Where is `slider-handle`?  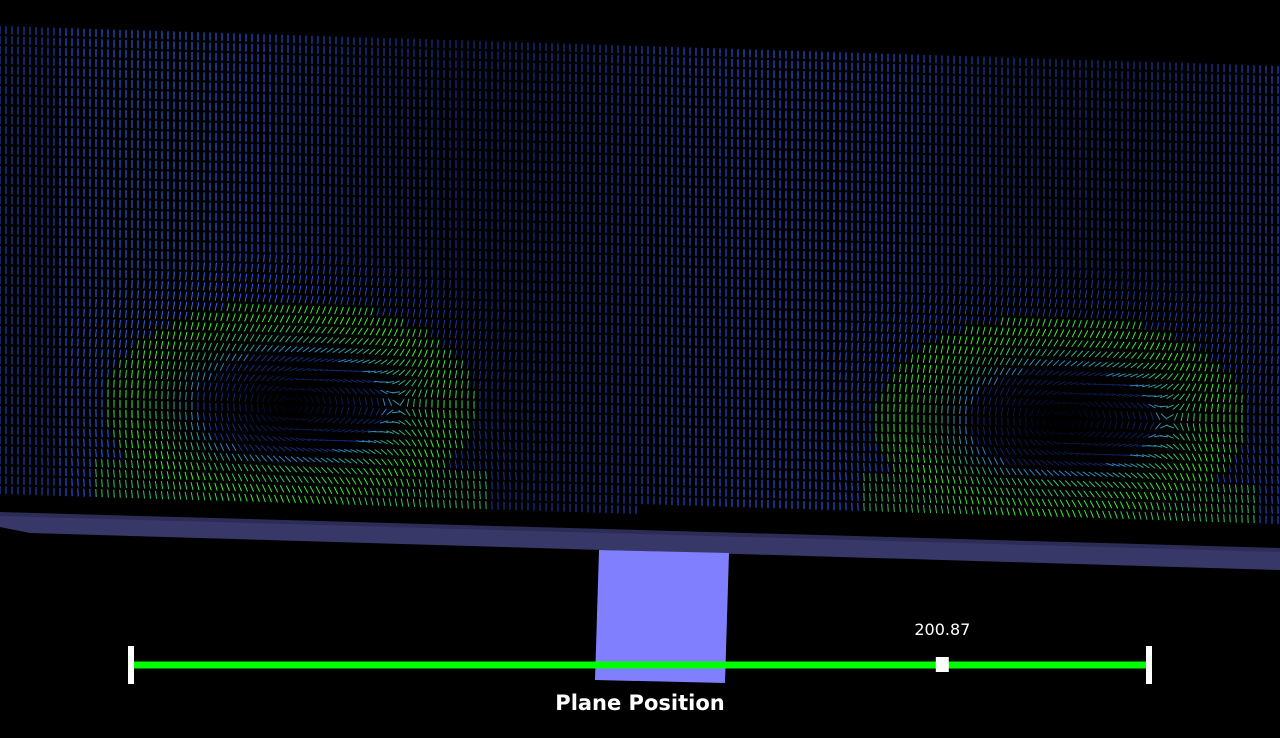
slider-handle is located at coordinates (942, 664).